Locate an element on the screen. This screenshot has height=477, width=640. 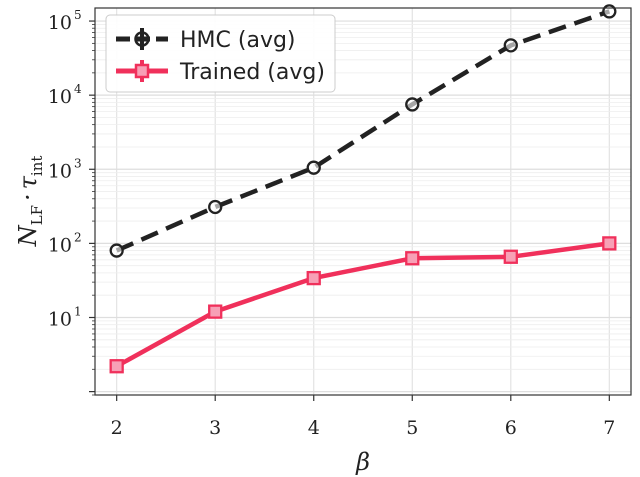
x-axis-label: β is located at coordinates (362, 462).